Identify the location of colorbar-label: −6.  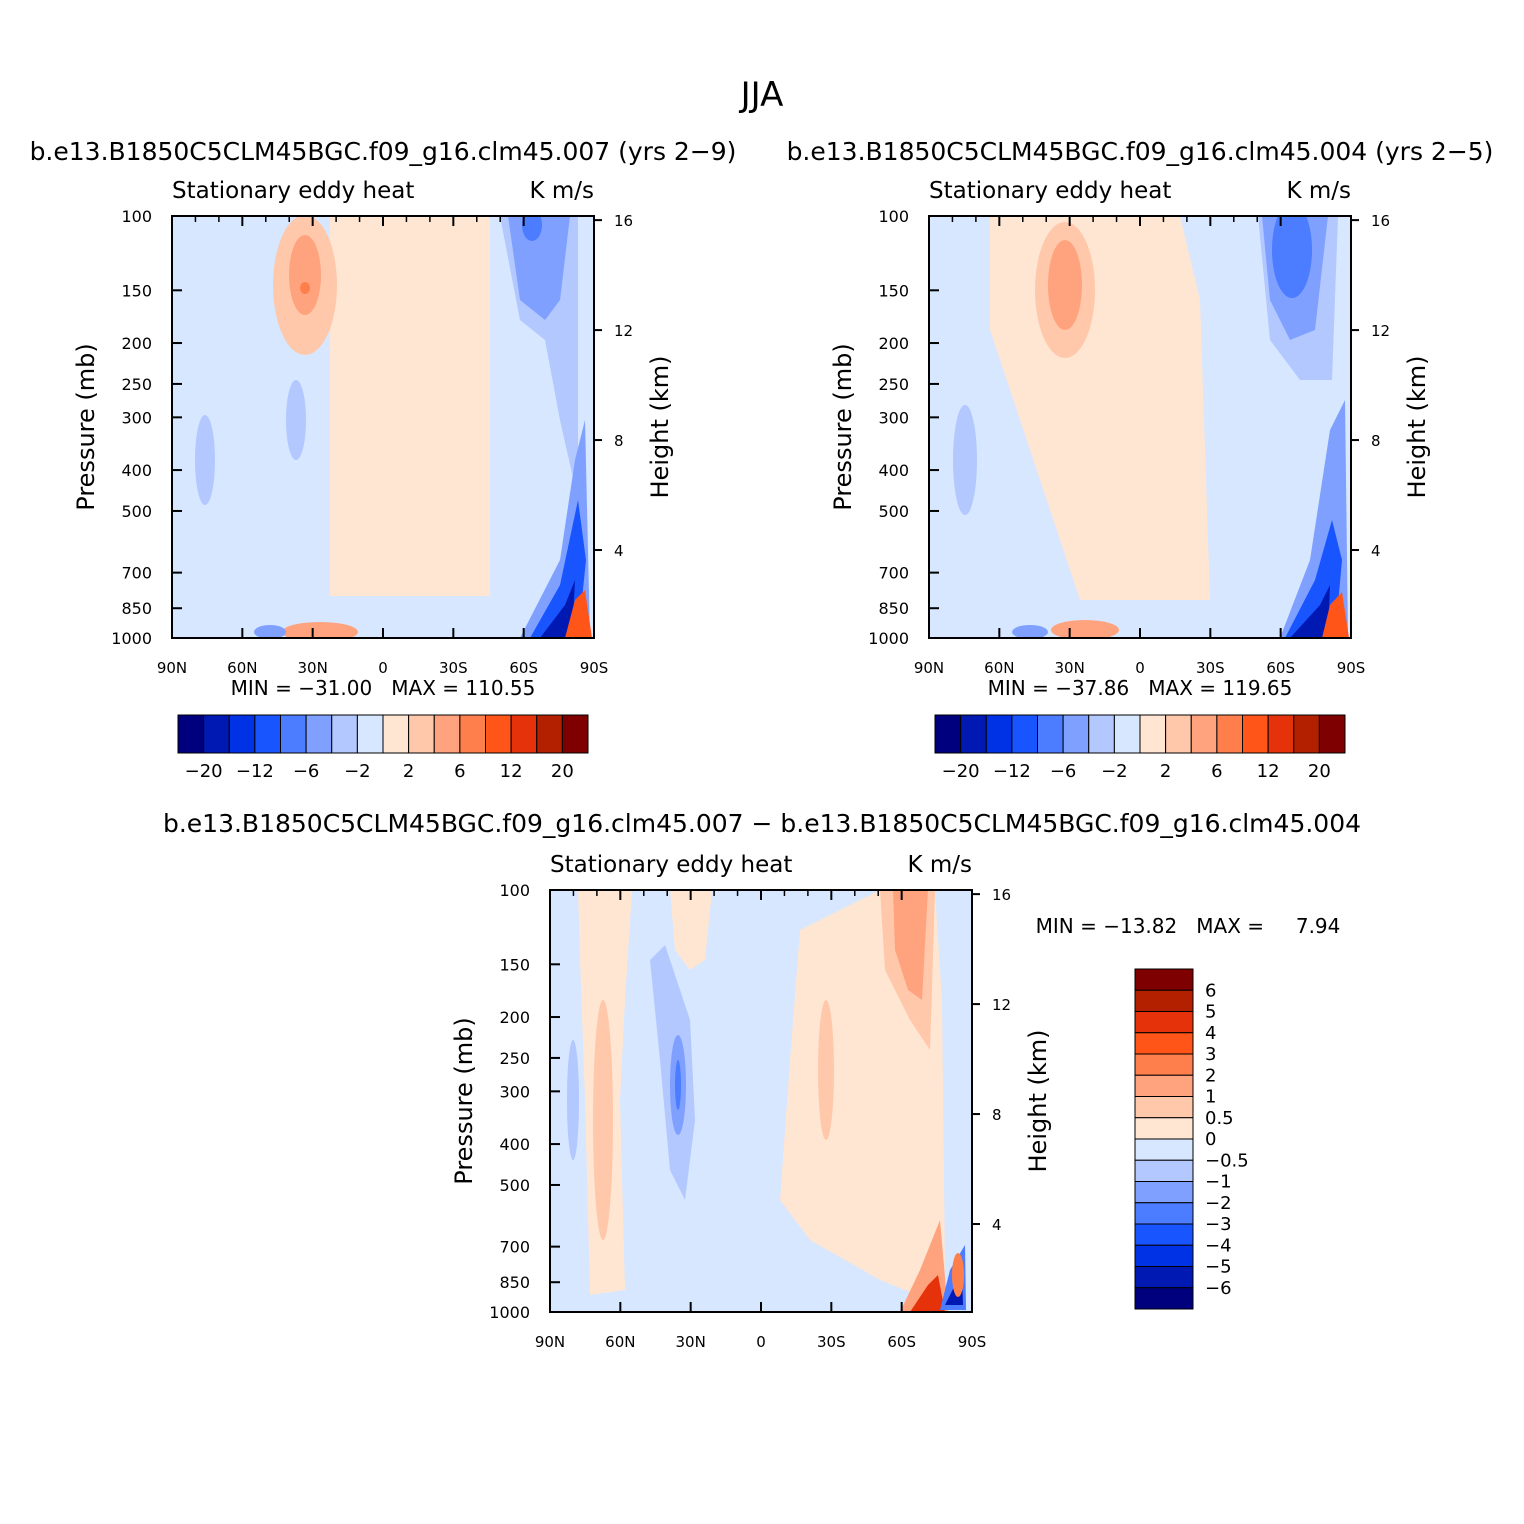
(1218, 1288).